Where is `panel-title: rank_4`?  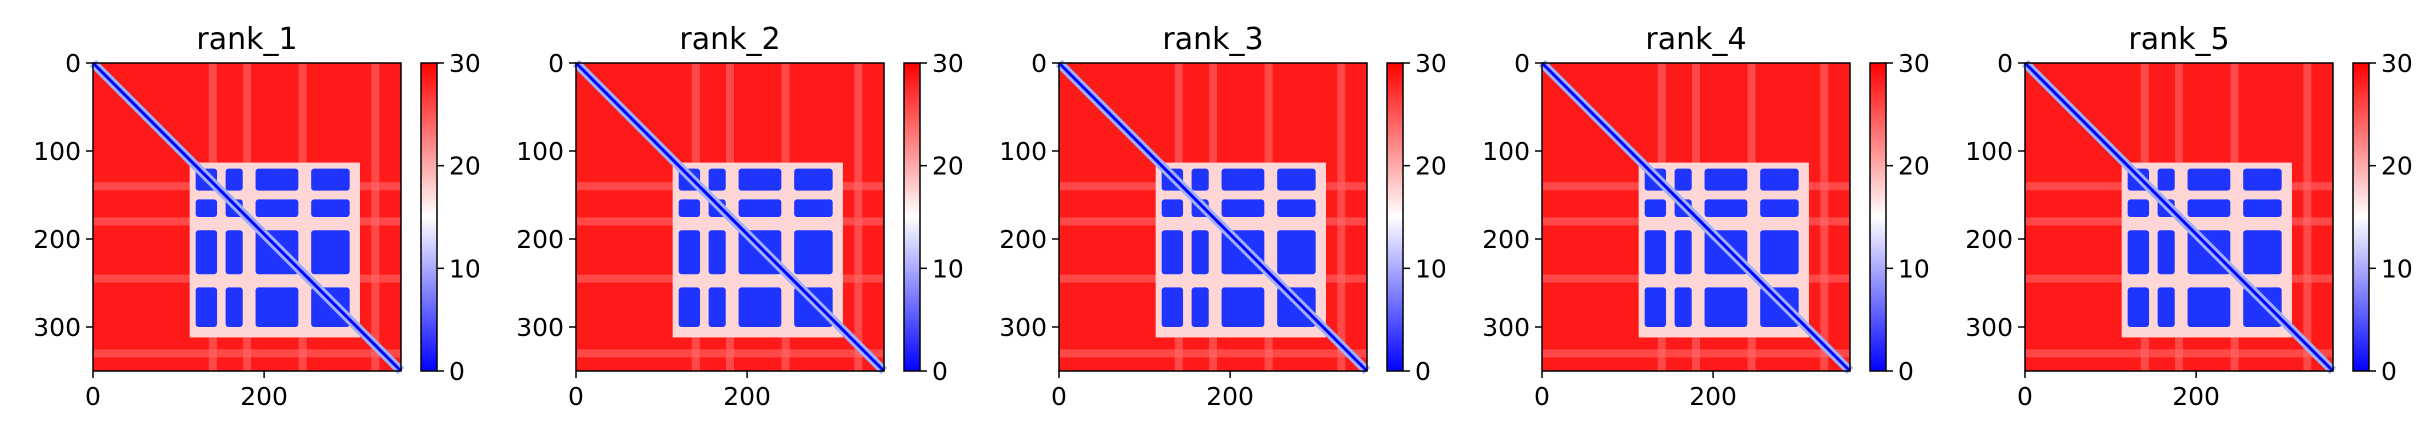
panel-title: rank_4 is located at coordinates (1695, 39).